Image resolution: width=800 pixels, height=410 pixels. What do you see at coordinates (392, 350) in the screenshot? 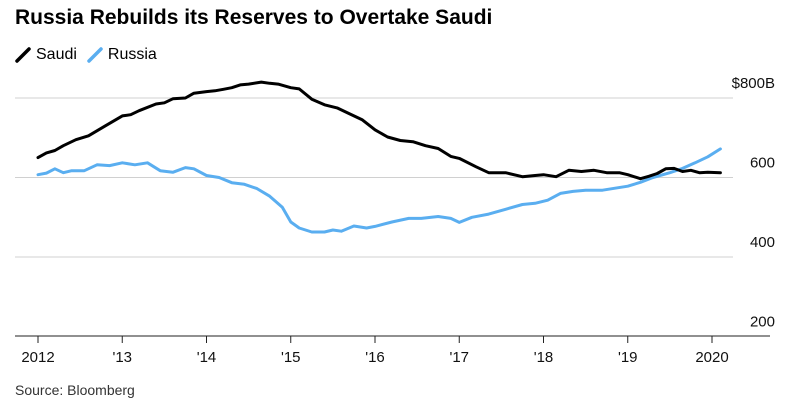
I see `x-axis: 2012 '13 '14 '15 '16 '17 '18 '19 2020` at bounding box center [392, 350].